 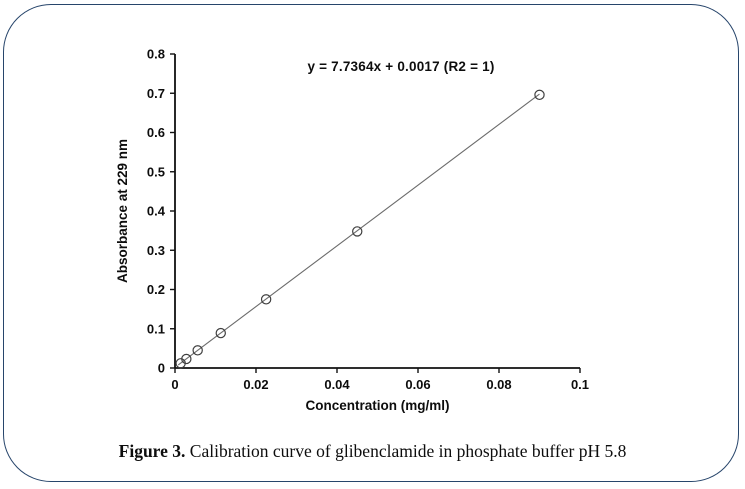 What do you see at coordinates (156, 211) in the screenshot?
I see `y-axis-tick-label: 0.4` at bounding box center [156, 211].